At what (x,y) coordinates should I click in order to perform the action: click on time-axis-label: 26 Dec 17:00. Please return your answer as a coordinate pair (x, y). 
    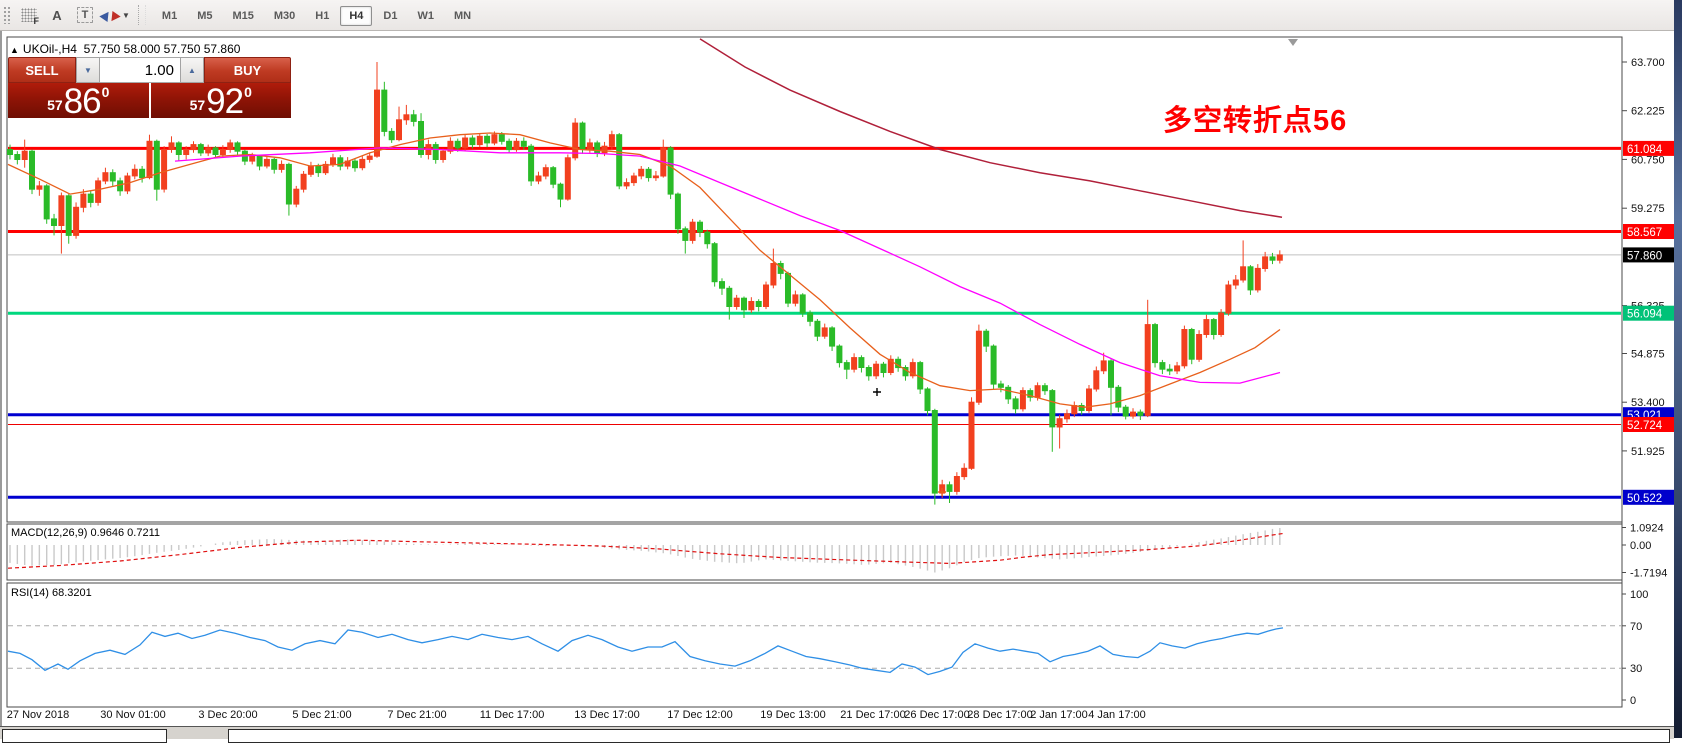
    Looking at the image, I should click on (937, 715).